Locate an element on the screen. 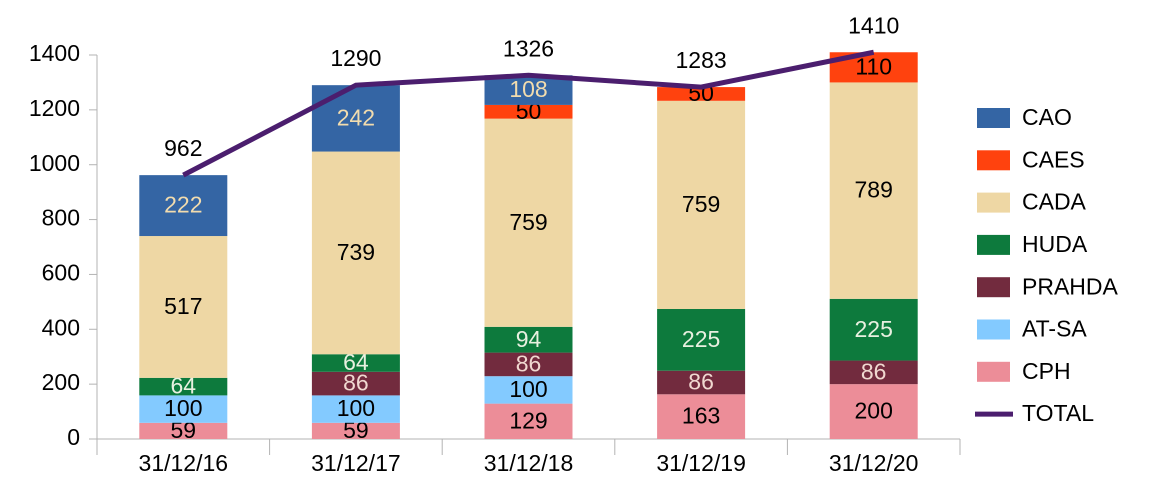 The height and width of the screenshot is (490, 1161). data-label: 163 is located at coordinates (701, 416).